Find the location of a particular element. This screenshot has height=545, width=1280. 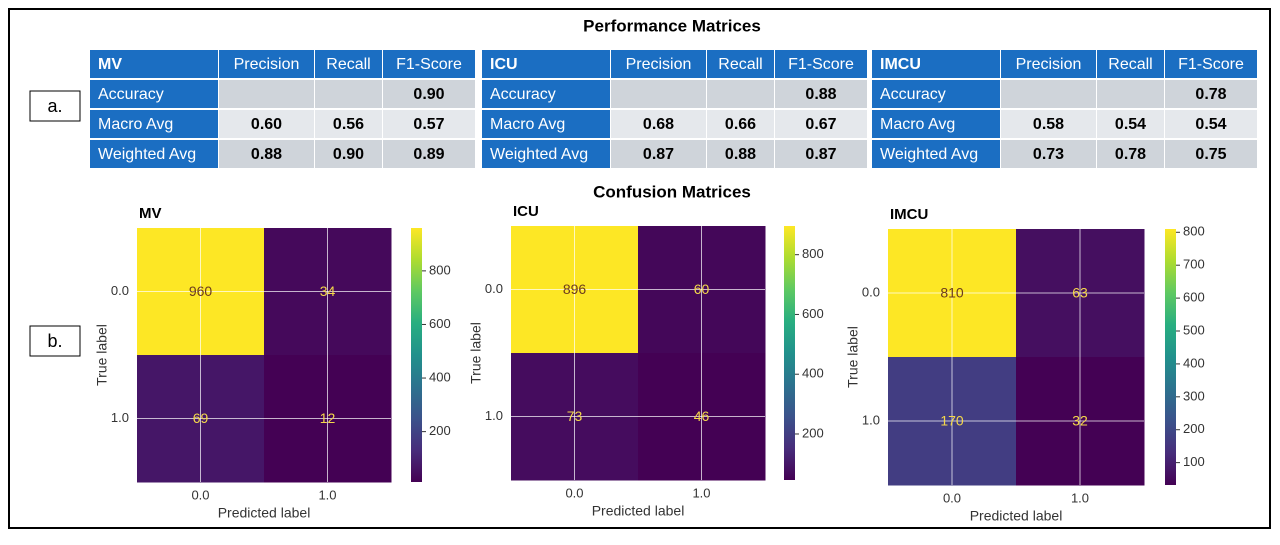

header-text: MV is located at coordinates (110, 64).